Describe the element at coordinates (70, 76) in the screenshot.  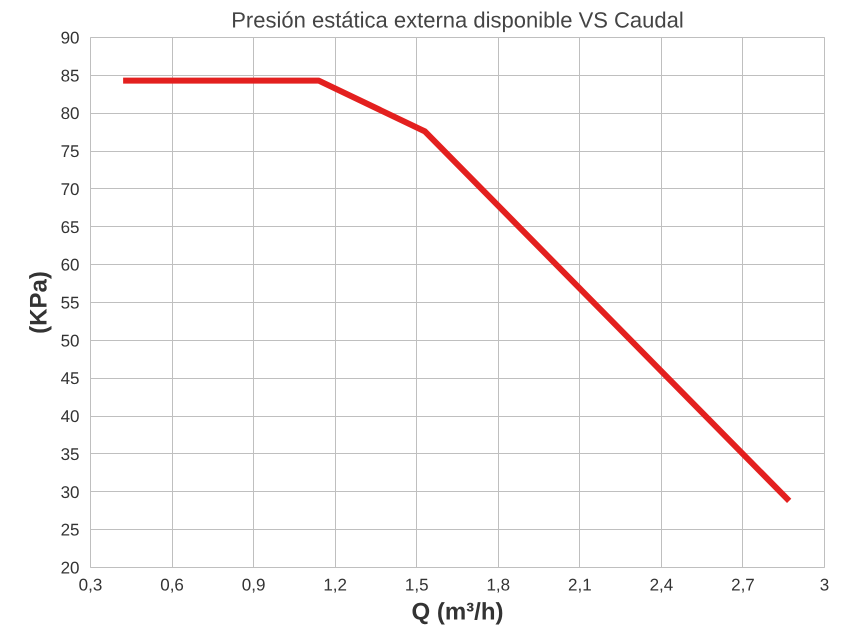
I see `y-tick-label: 85` at that location.